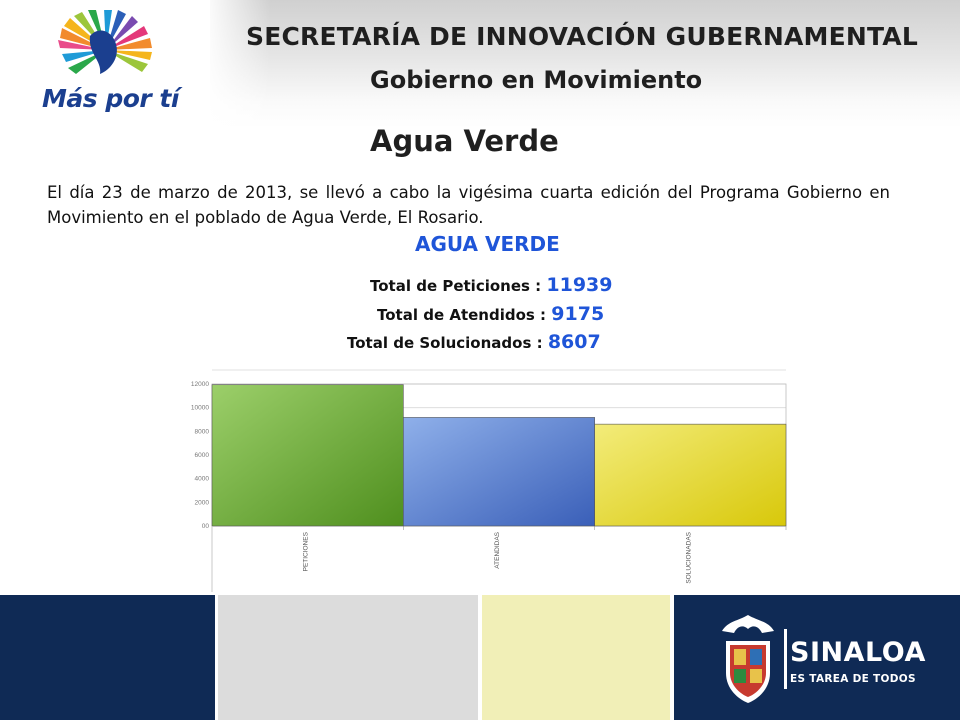  What do you see at coordinates (307, 455) in the screenshot?
I see `bar-peticiones` at bounding box center [307, 455].